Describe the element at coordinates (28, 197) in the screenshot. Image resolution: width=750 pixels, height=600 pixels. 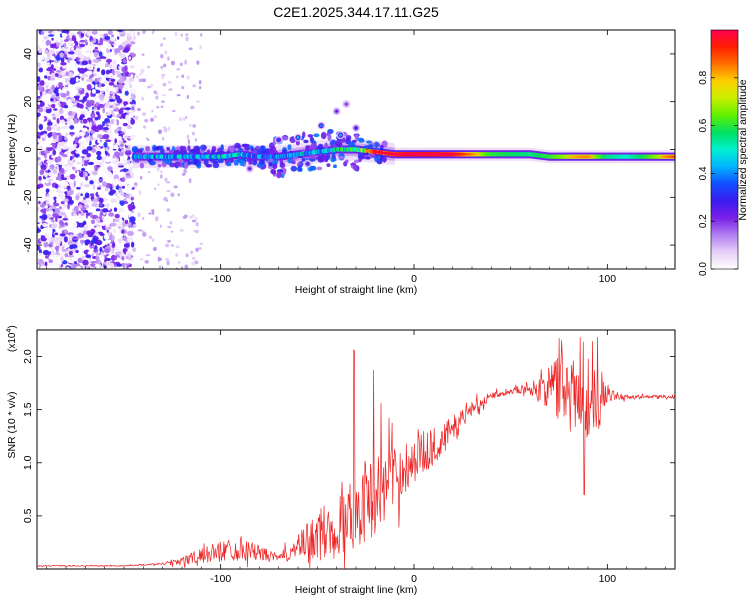
I see `spectrogram-ytick-label: -20` at that location.